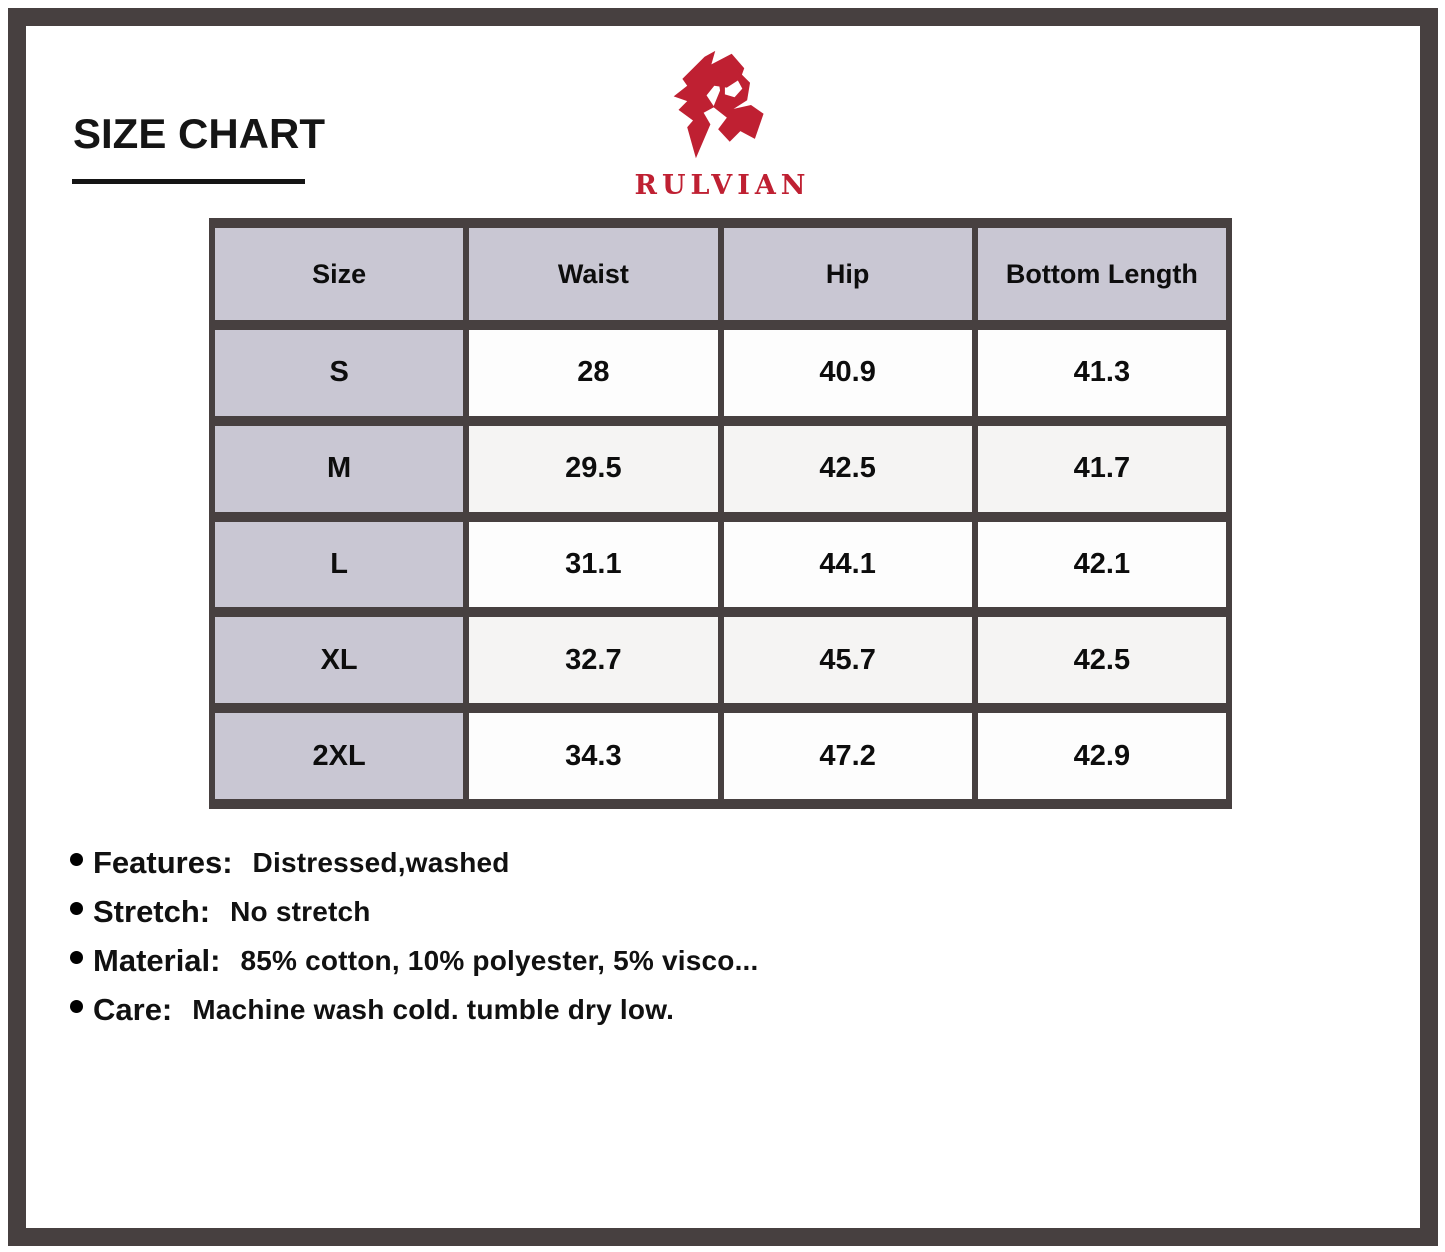  I want to click on spec-label: Features:, so click(163, 862).